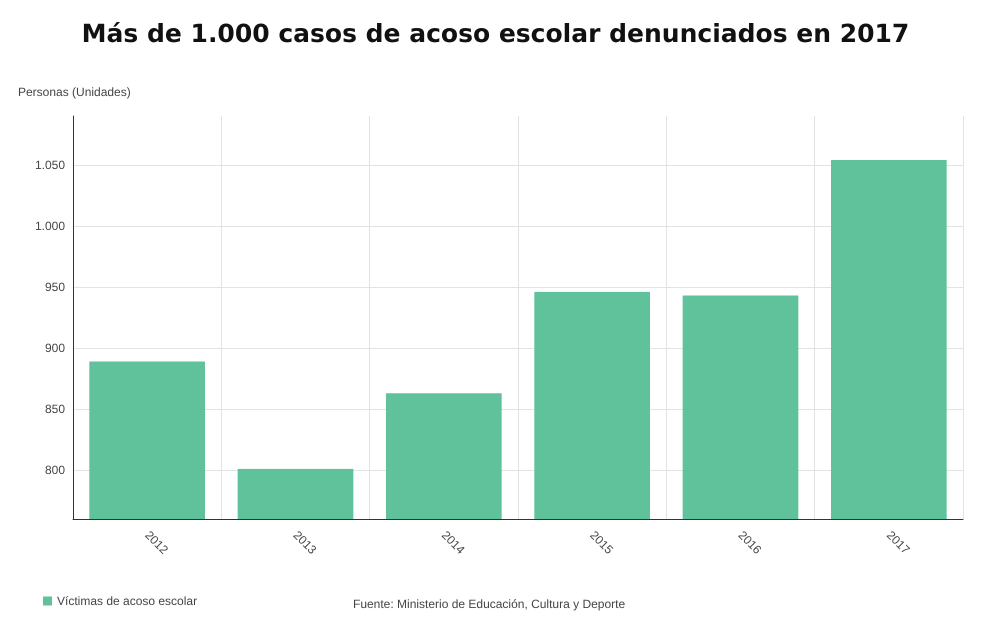 The image size is (991, 622). Describe the element at coordinates (55, 409) in the screenshot. I see `y-tick-label: 850` at that location.